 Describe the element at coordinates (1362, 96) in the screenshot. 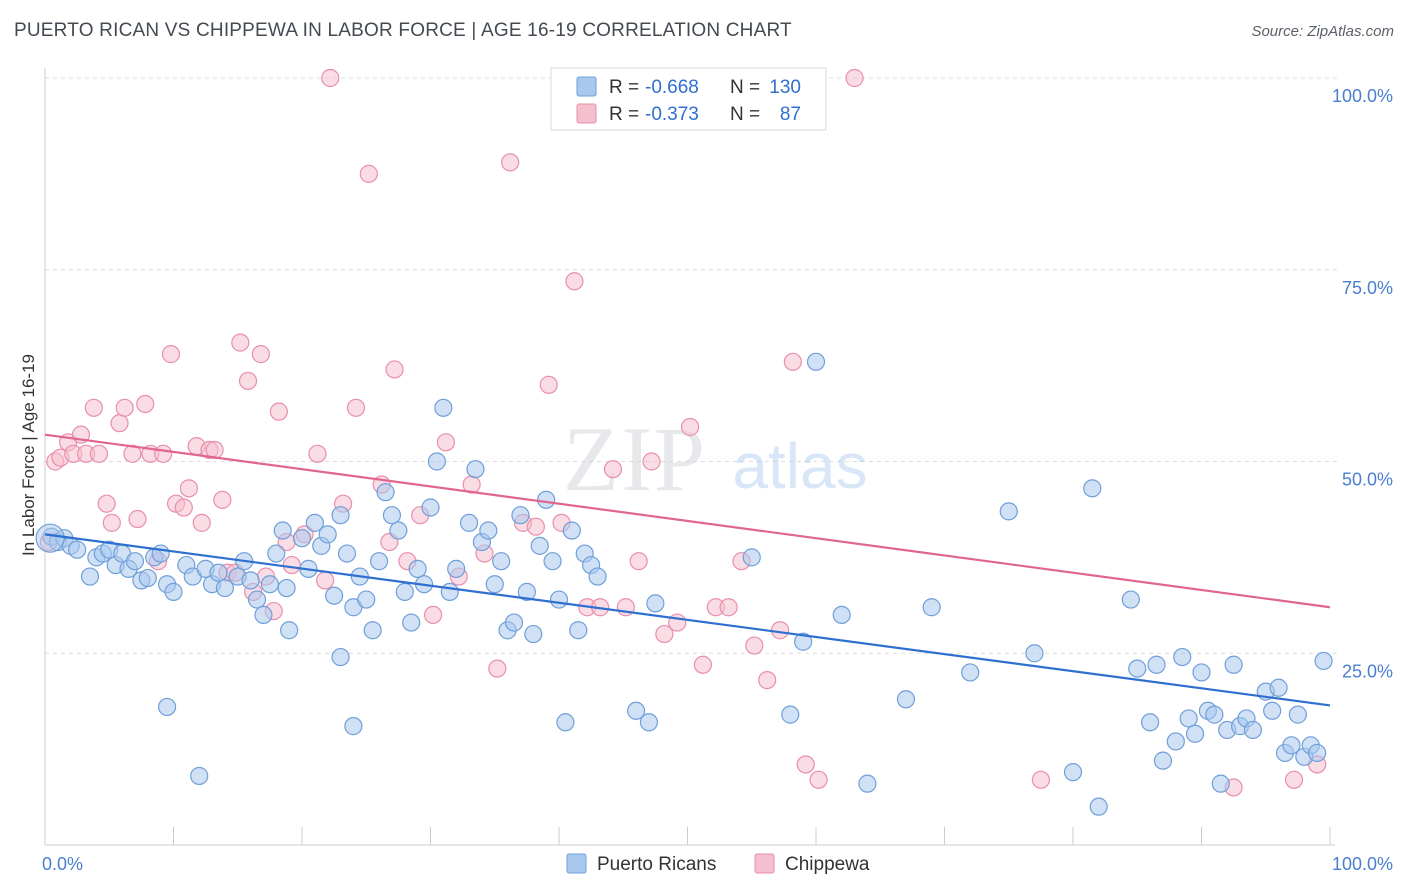

I see `y-tick-label-100: 100.0%` at that location.